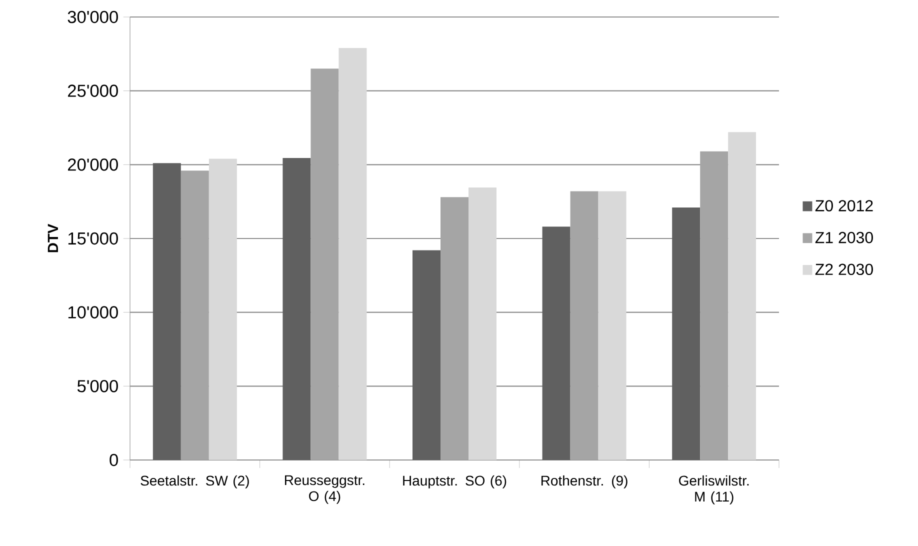  What do you see at coordinates (114, 460) in the screenshot?
I see `y-tick-label: 0` at bounding box center [114, 460].